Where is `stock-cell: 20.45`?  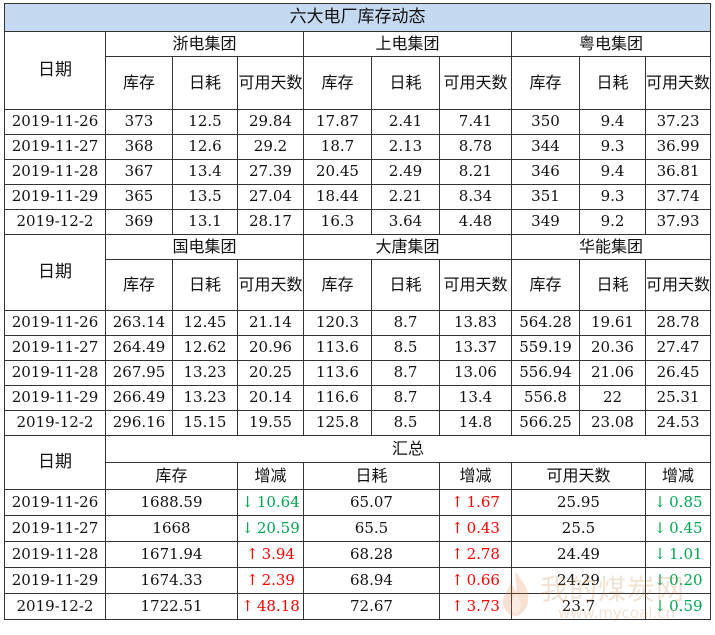
stock-cell: 20.45 is located at coordinates (337, 172).